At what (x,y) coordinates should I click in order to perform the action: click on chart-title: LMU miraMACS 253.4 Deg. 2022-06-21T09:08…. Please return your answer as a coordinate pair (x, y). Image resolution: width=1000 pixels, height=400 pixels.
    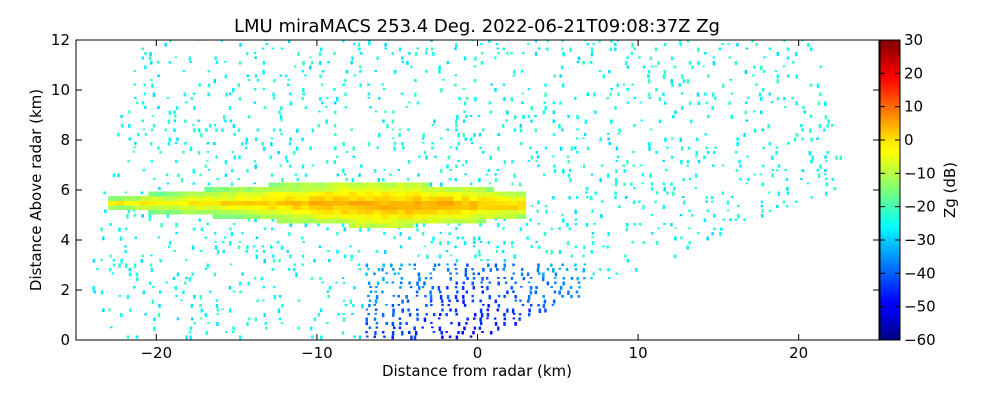
    Looking at the image, I should click on (477, 26).